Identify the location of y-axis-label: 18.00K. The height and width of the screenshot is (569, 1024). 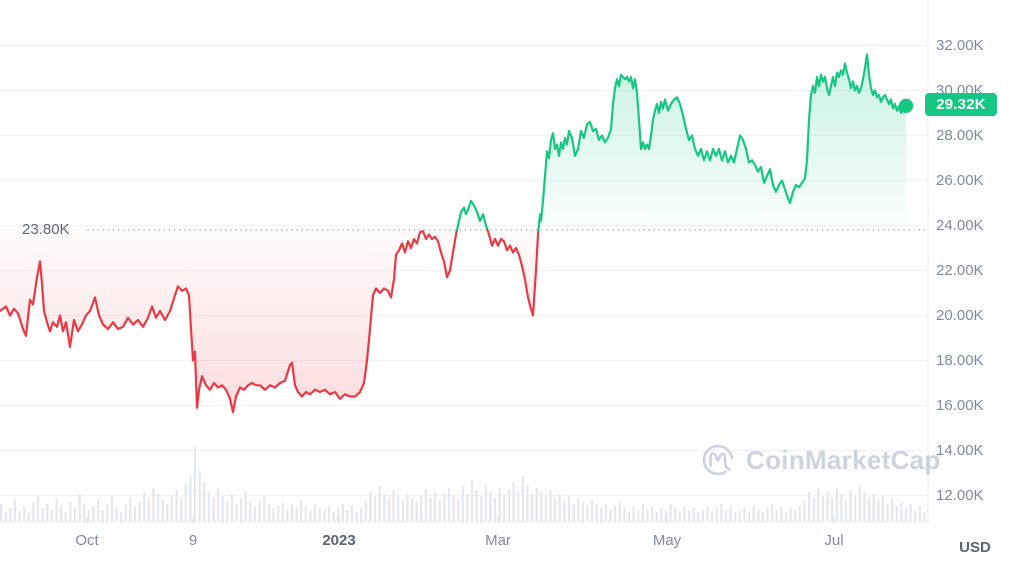
(960, 360).